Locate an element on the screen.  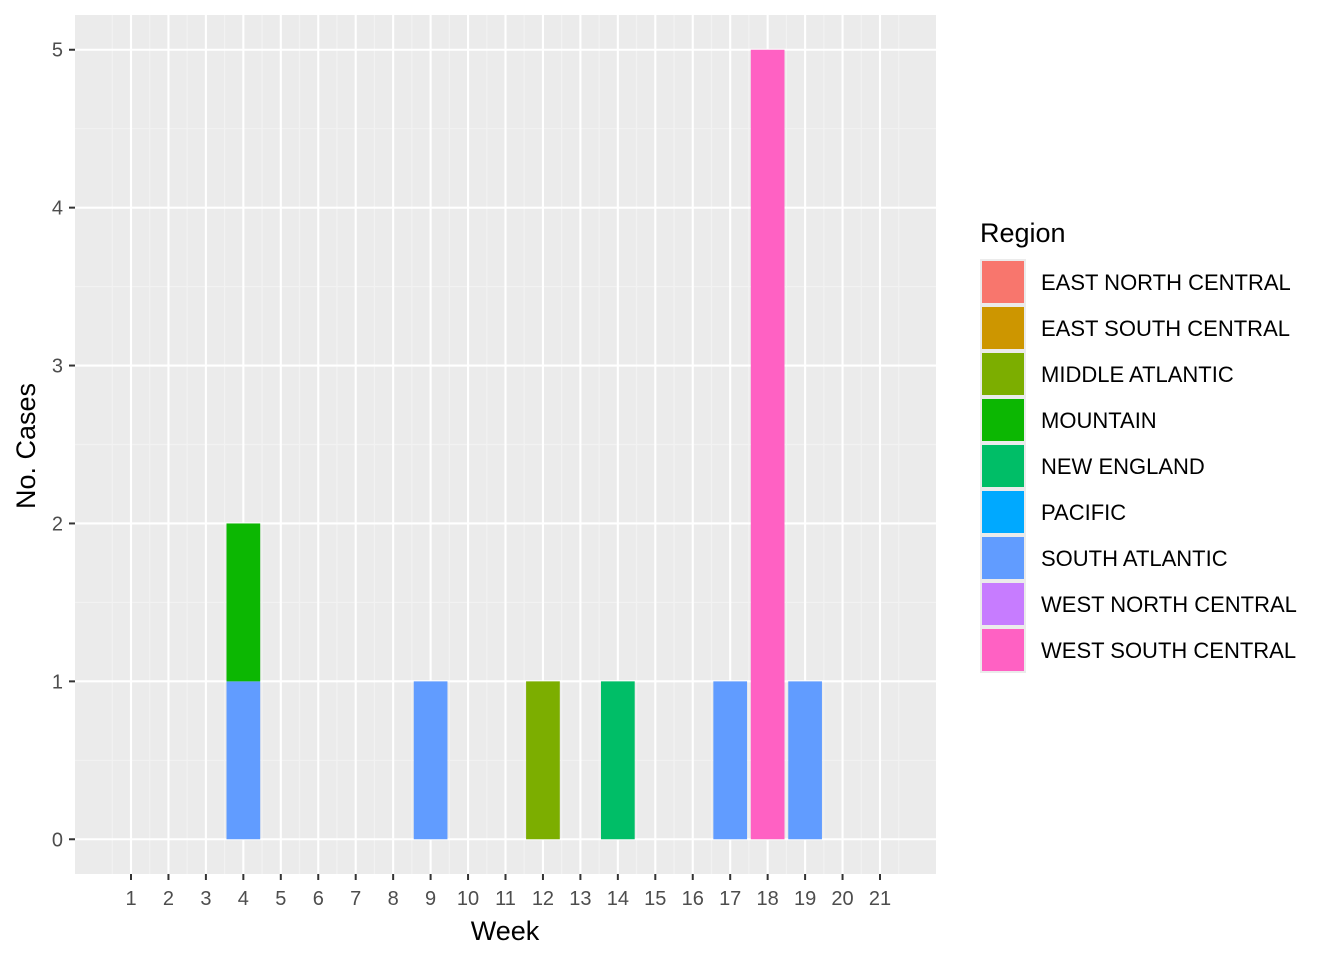
legend-label: SOUTH ATLANTIC is located at coordinates (1134, 558).